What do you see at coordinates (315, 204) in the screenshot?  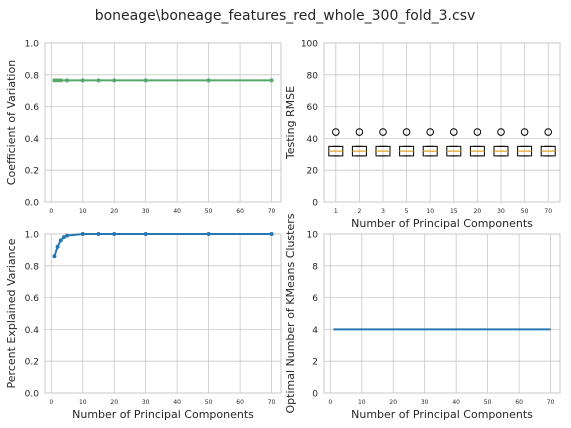 I see `y-tick-label: 0` at bounding box center [315, 204].